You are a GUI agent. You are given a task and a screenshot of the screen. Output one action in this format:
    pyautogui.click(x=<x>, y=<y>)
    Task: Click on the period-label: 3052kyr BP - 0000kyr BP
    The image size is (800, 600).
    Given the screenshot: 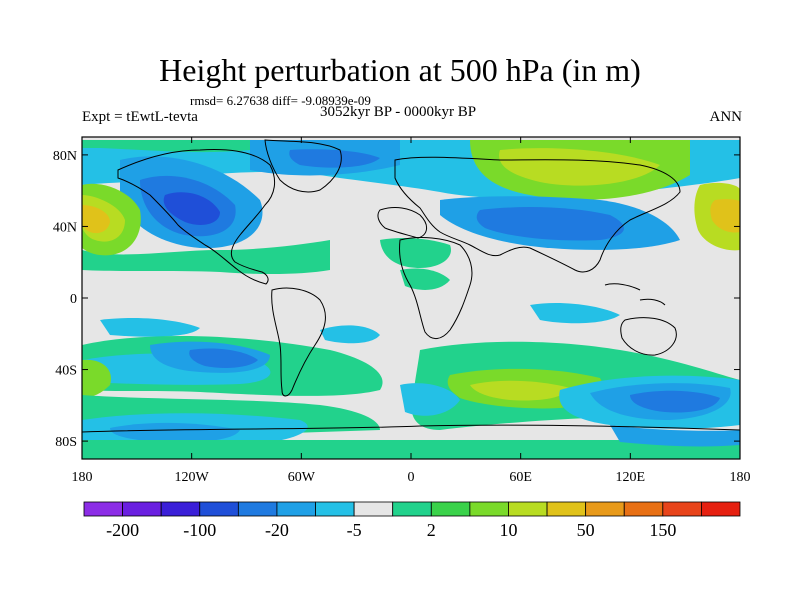 What is the action you would take?
    pyautogui.click(x=398, y=112)
    